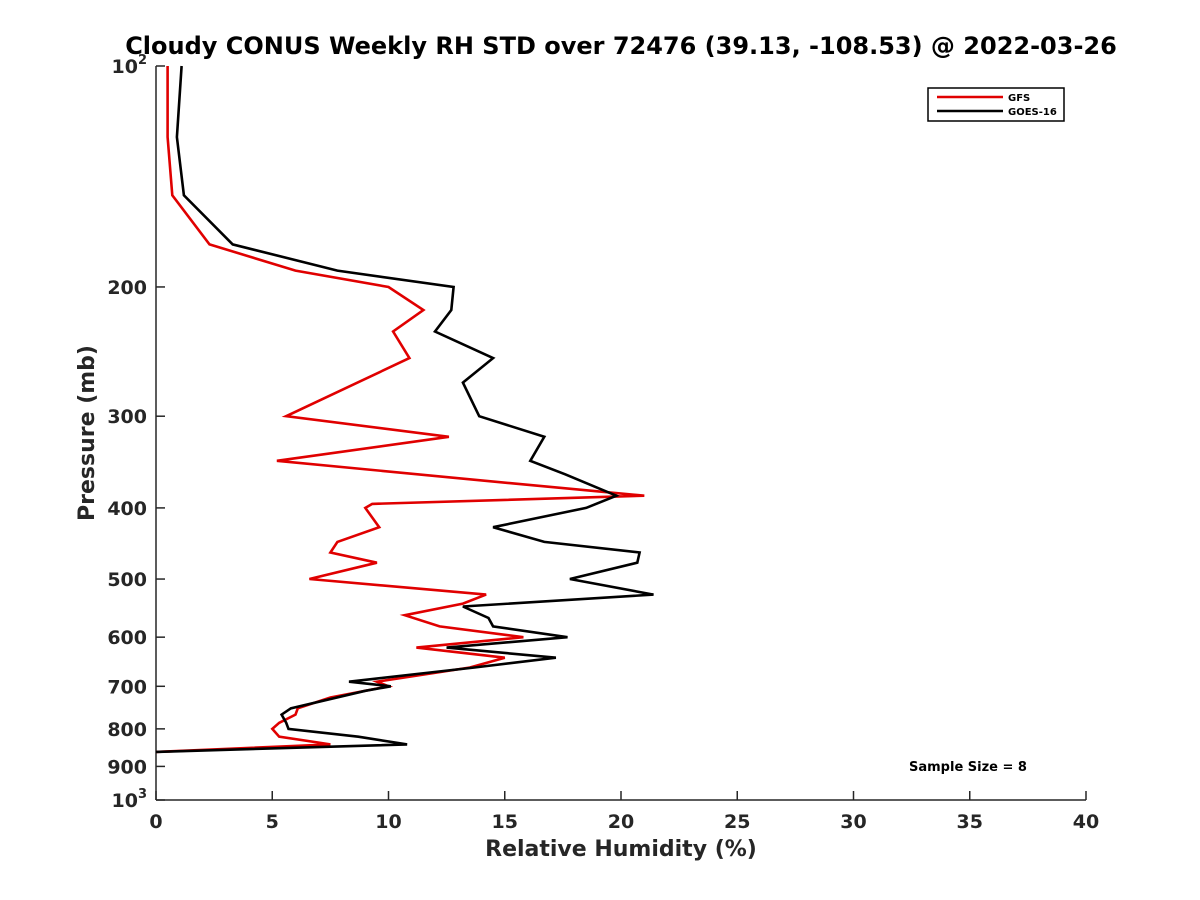  I want to click on legend-box, so click(996, 104).